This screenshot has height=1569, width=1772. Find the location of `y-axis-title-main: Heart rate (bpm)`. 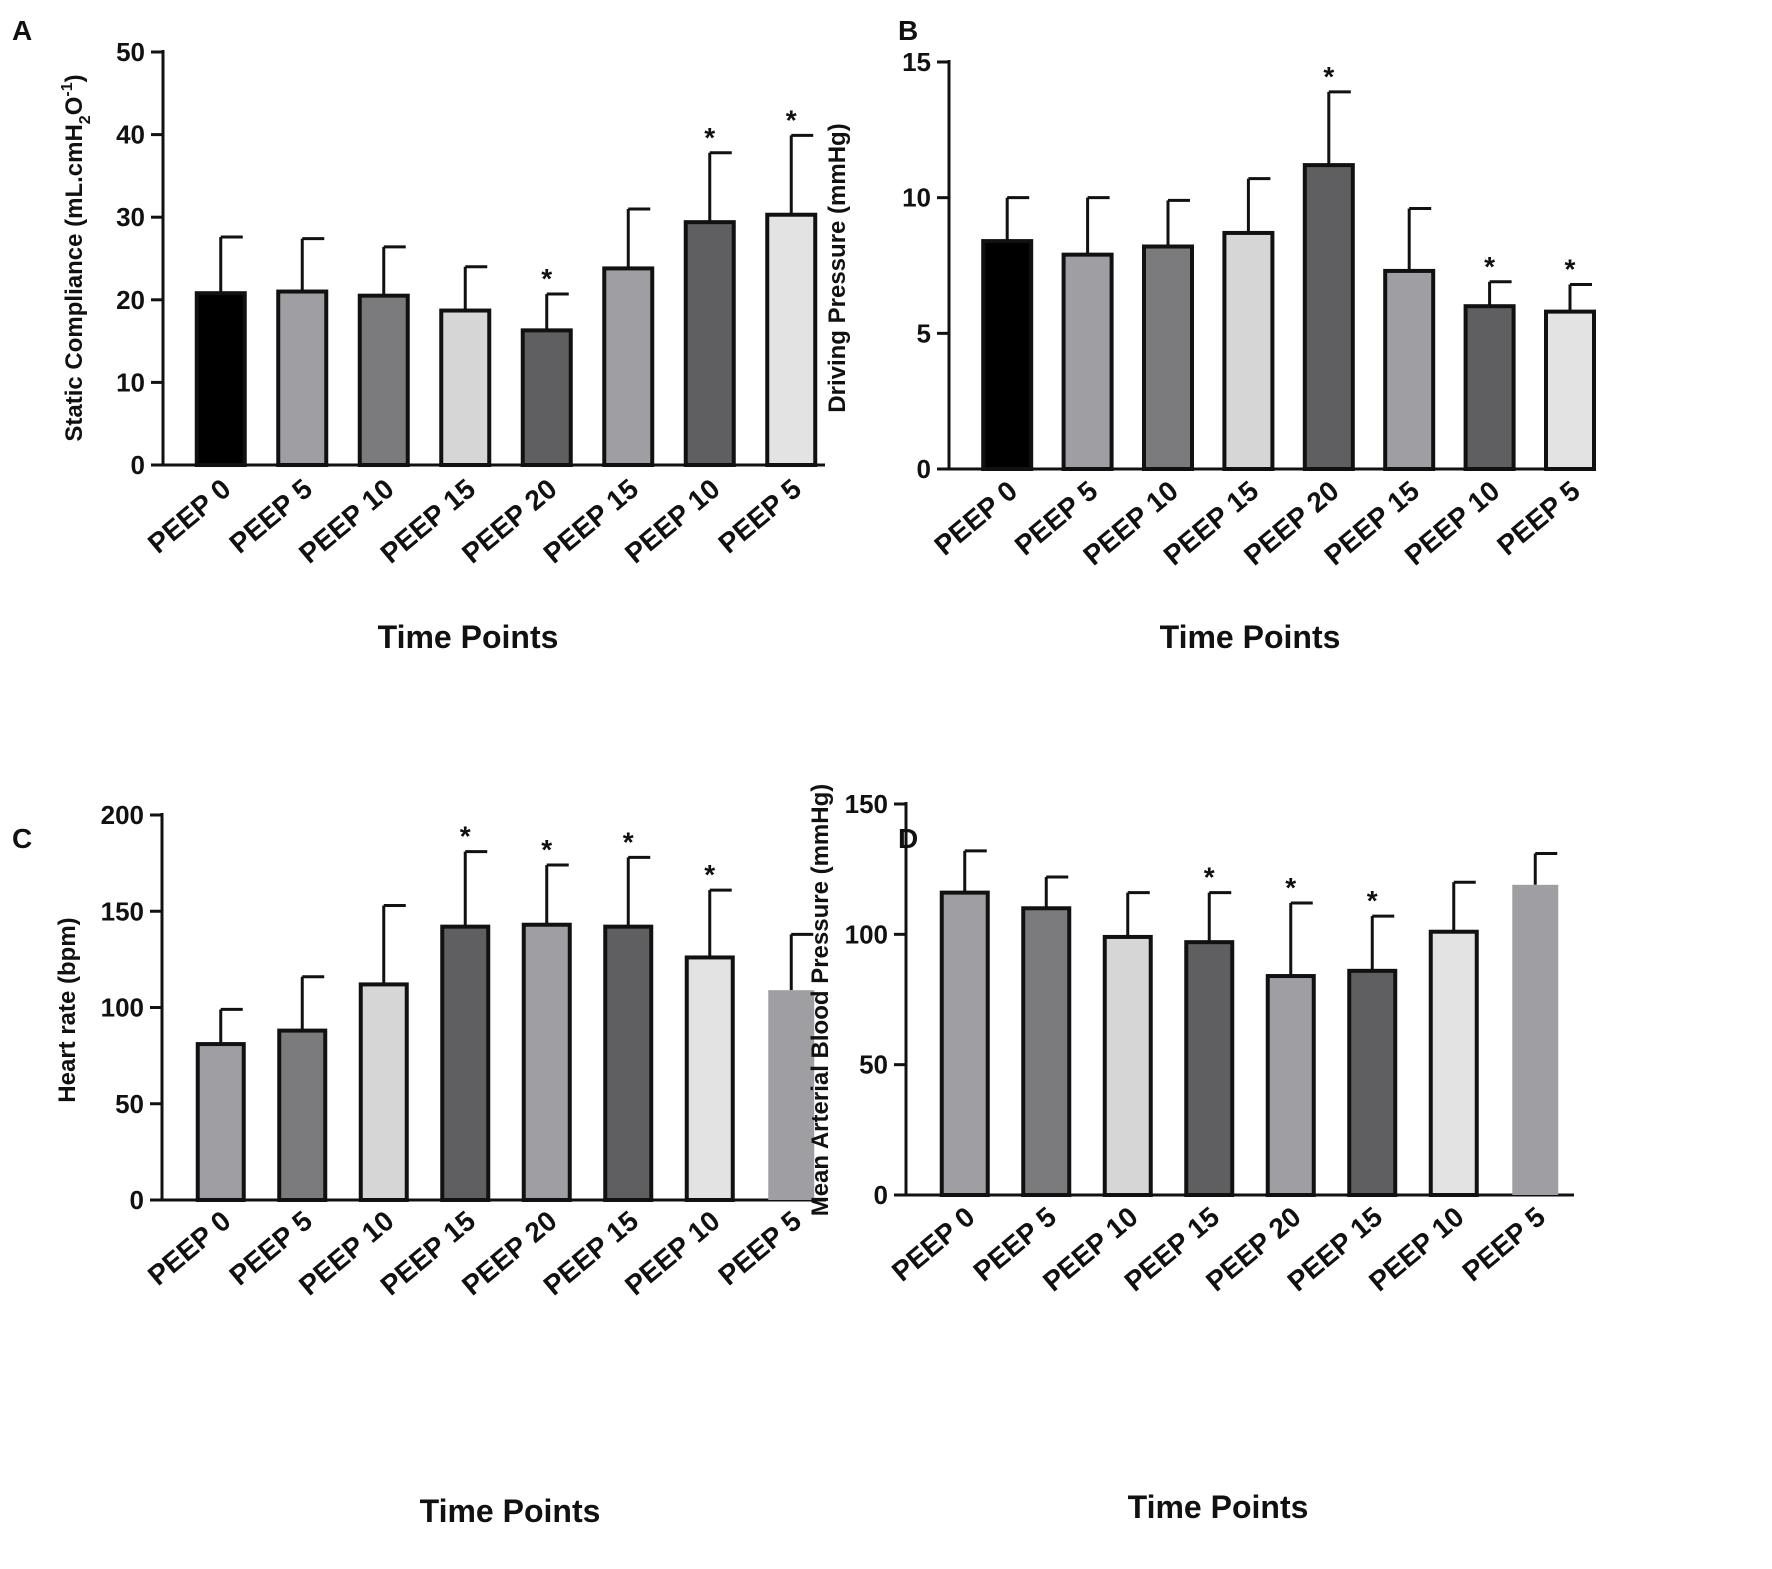

y-axis-title-main: Heart rate (bpm) is located at coordinates (67, 1009).